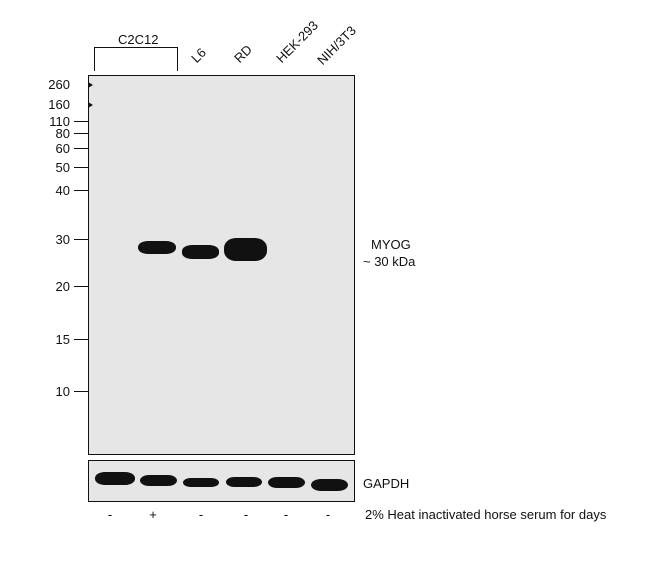  What do you see at coordinates (201, 514) in the screenshot?
I see `treatment-sign-lane-3: -` at bounding box center [201, 514].